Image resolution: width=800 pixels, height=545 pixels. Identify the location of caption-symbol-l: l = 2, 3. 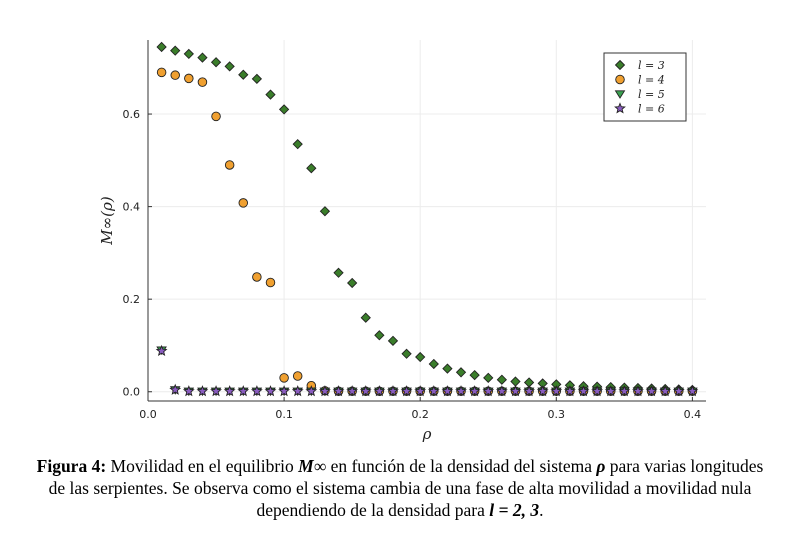
(514, 510).